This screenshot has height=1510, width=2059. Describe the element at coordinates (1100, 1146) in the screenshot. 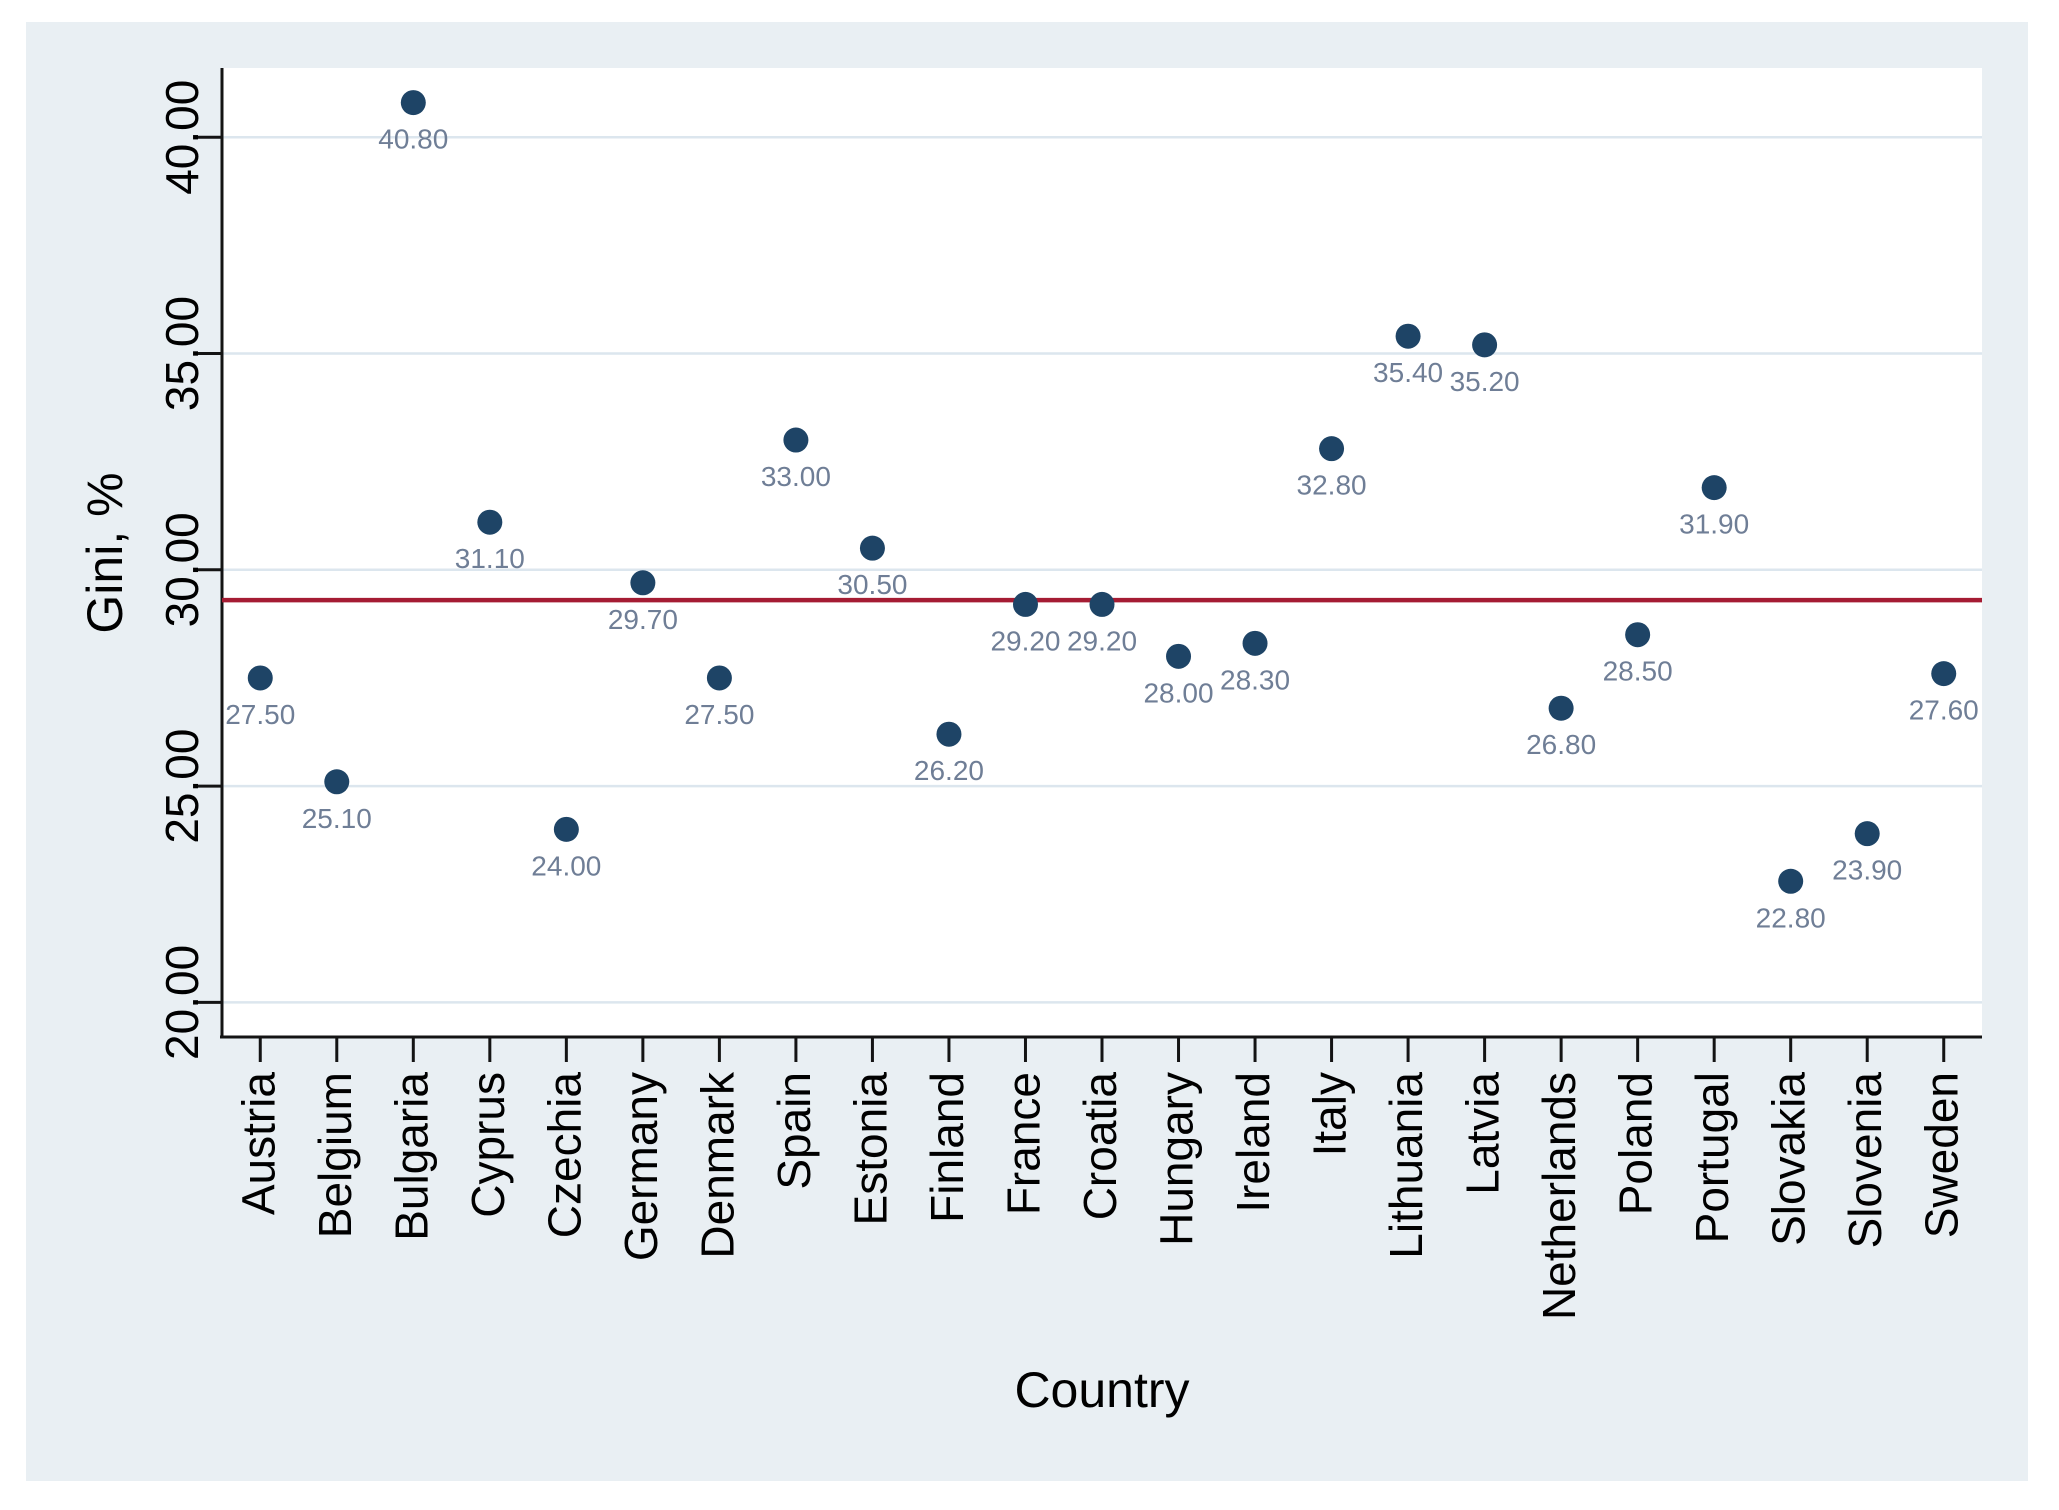

I see `x-tick-label: Croatia` at that location.